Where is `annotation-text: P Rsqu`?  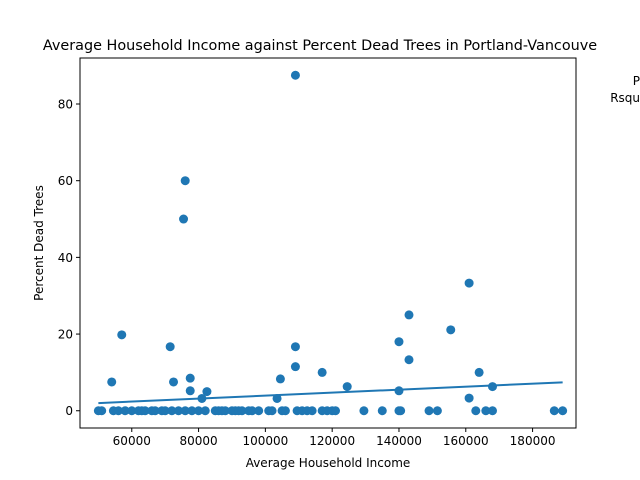
annotation-text: P Rsqu is located at coordinates (625, 89).